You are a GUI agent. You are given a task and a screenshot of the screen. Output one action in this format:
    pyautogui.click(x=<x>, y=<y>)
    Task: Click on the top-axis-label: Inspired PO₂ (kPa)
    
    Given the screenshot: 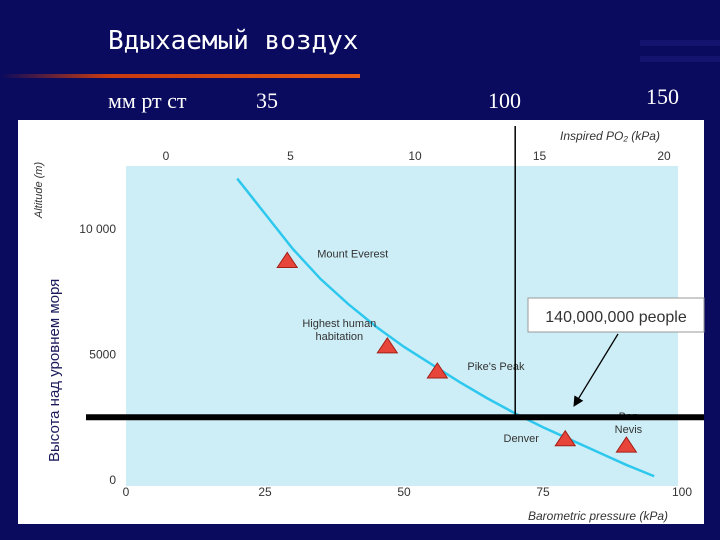 What is the action you would take?
    pyautogui.click(x=610, y=136)
    